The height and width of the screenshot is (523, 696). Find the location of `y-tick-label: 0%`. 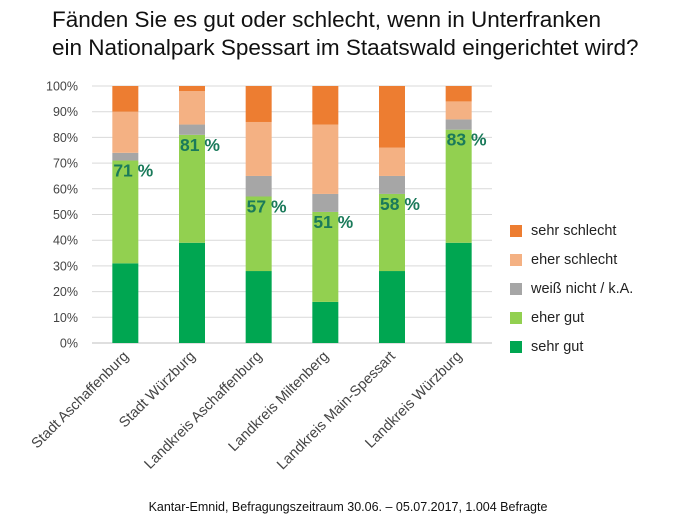

y-tick-label: 0% is located at coordinates (69, 344).